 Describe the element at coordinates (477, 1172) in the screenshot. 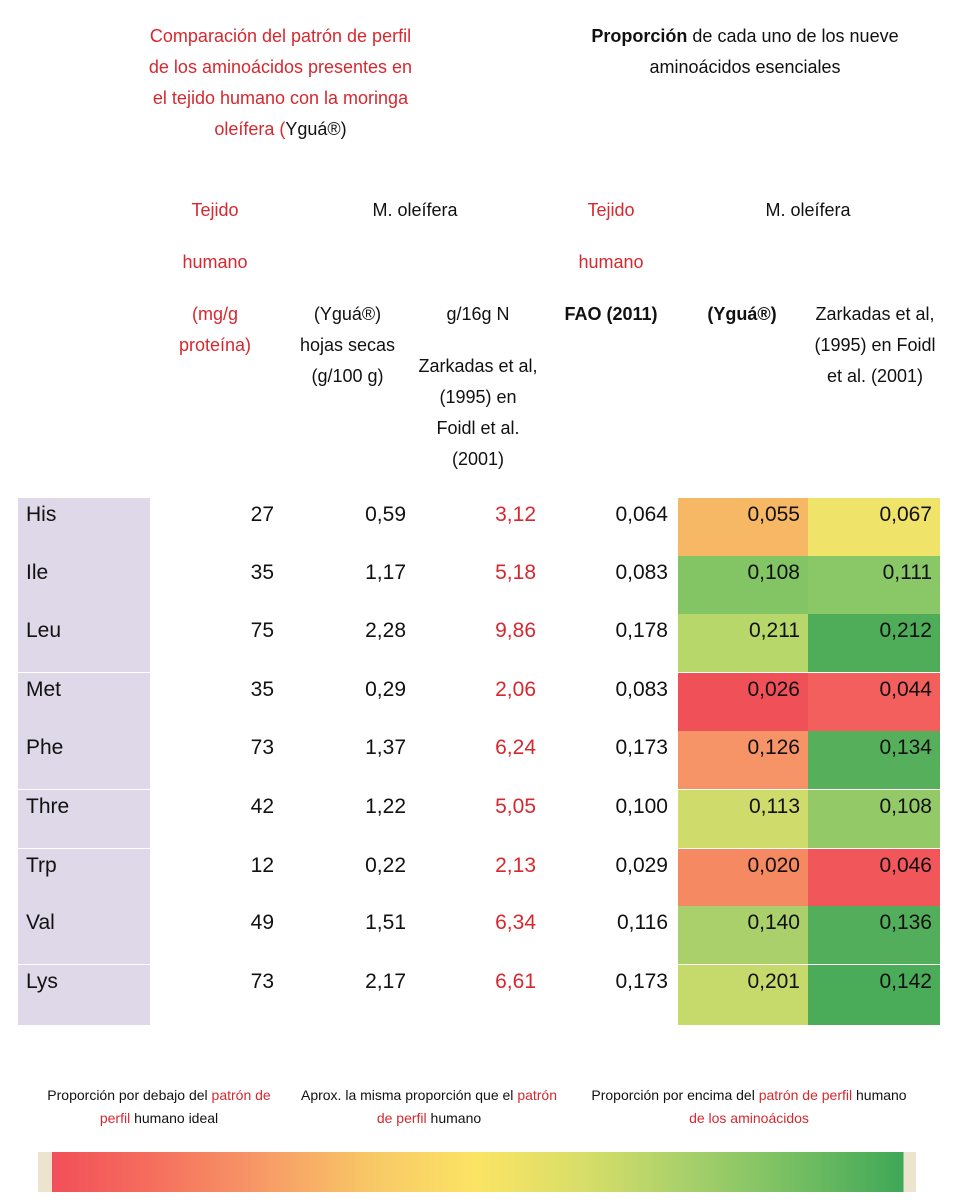

I see `color-scale-bar` at that location.